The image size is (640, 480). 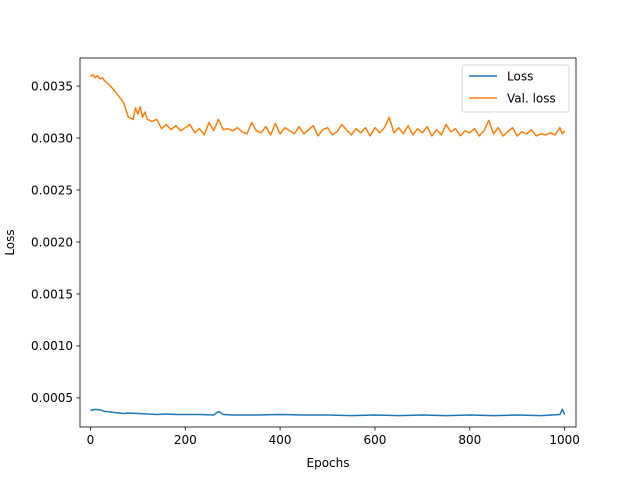 I want to click on y-tick-label: 0.0020, so click(x=52, y=242).